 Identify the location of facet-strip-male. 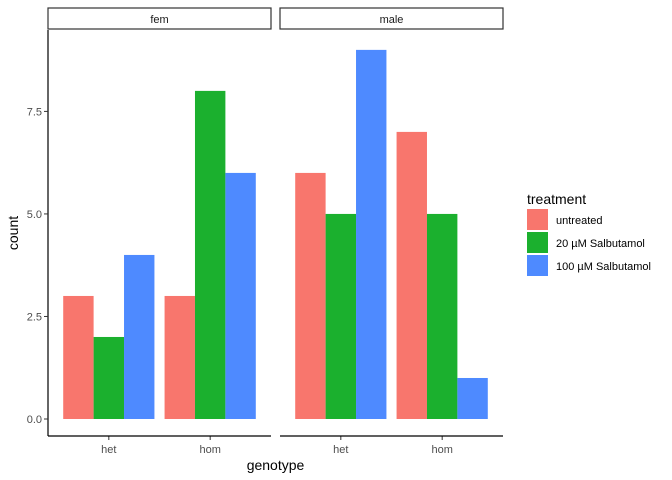
(391, 18).